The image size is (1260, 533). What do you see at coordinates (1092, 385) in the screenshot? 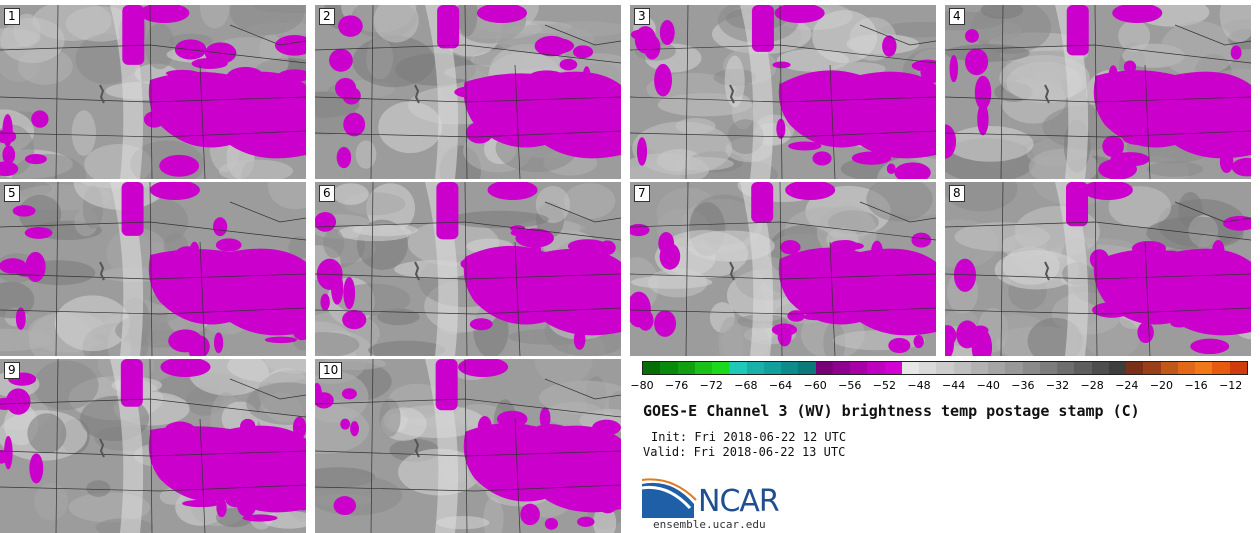
I see `colorbar-tick-label: −28` at bounding box center [1092, 385].